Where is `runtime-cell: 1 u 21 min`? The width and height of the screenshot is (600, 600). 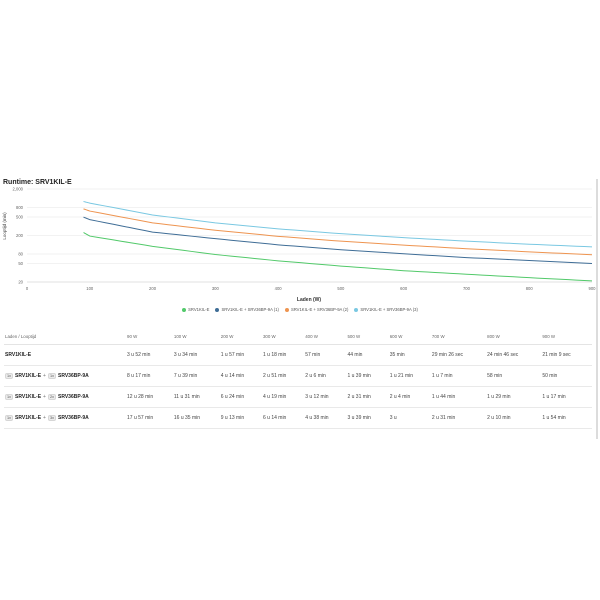
runtime-cell: 1 u 21 min is located at coordinates (409, 376).